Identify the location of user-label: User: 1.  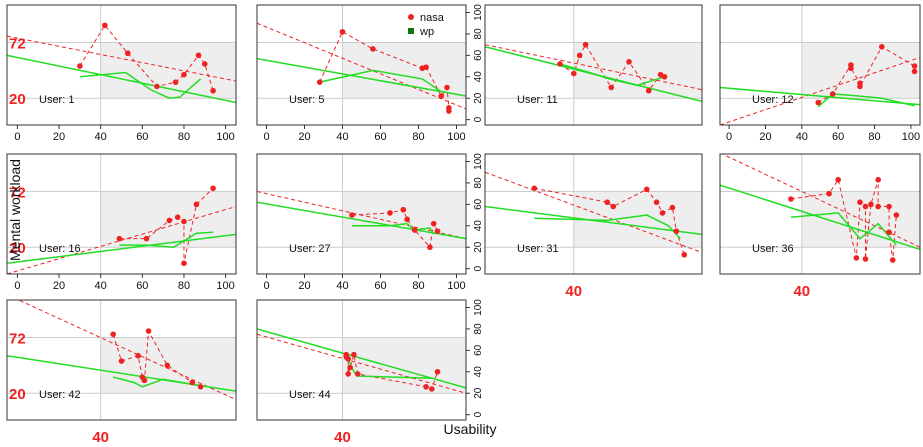
(56, 100).